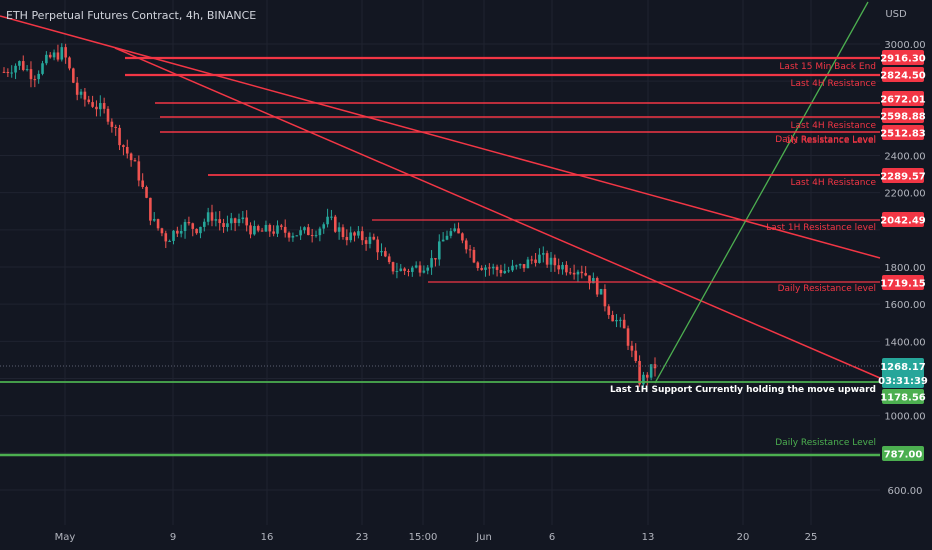 This screenshot has height=550, width=932. What do you see at coordinates (905, 491) in the screenshot?
I see `y-tick-label: 600.00` at bounding box center [905, 491].